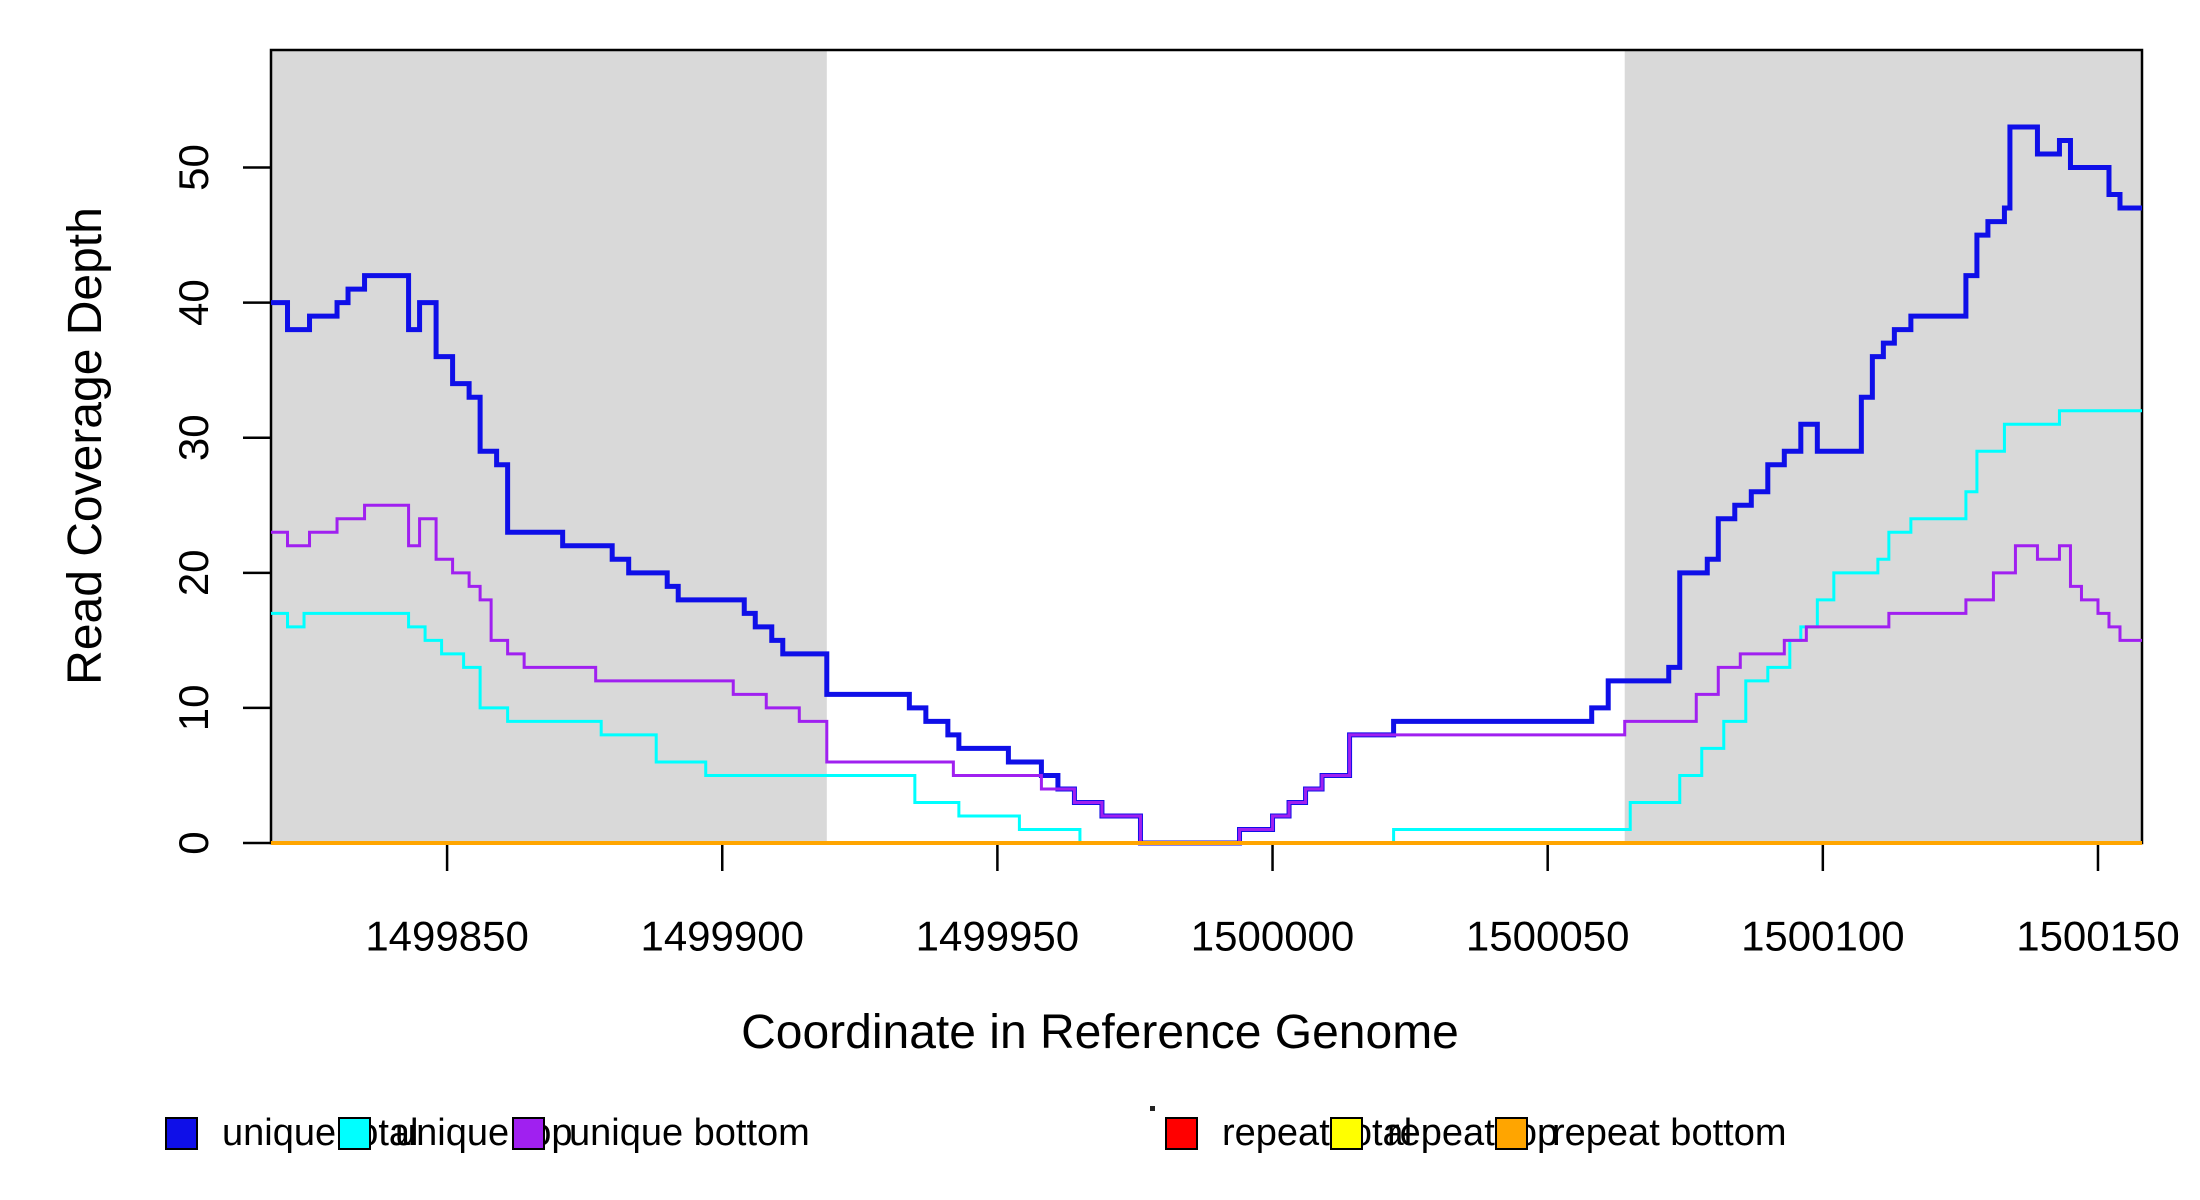 This screenshot has height=1200, width=2200. What do you see at coordinates (1152, 1108) in the screenshot?
I see `stray-dot` at bounding box center [1152, 1108].